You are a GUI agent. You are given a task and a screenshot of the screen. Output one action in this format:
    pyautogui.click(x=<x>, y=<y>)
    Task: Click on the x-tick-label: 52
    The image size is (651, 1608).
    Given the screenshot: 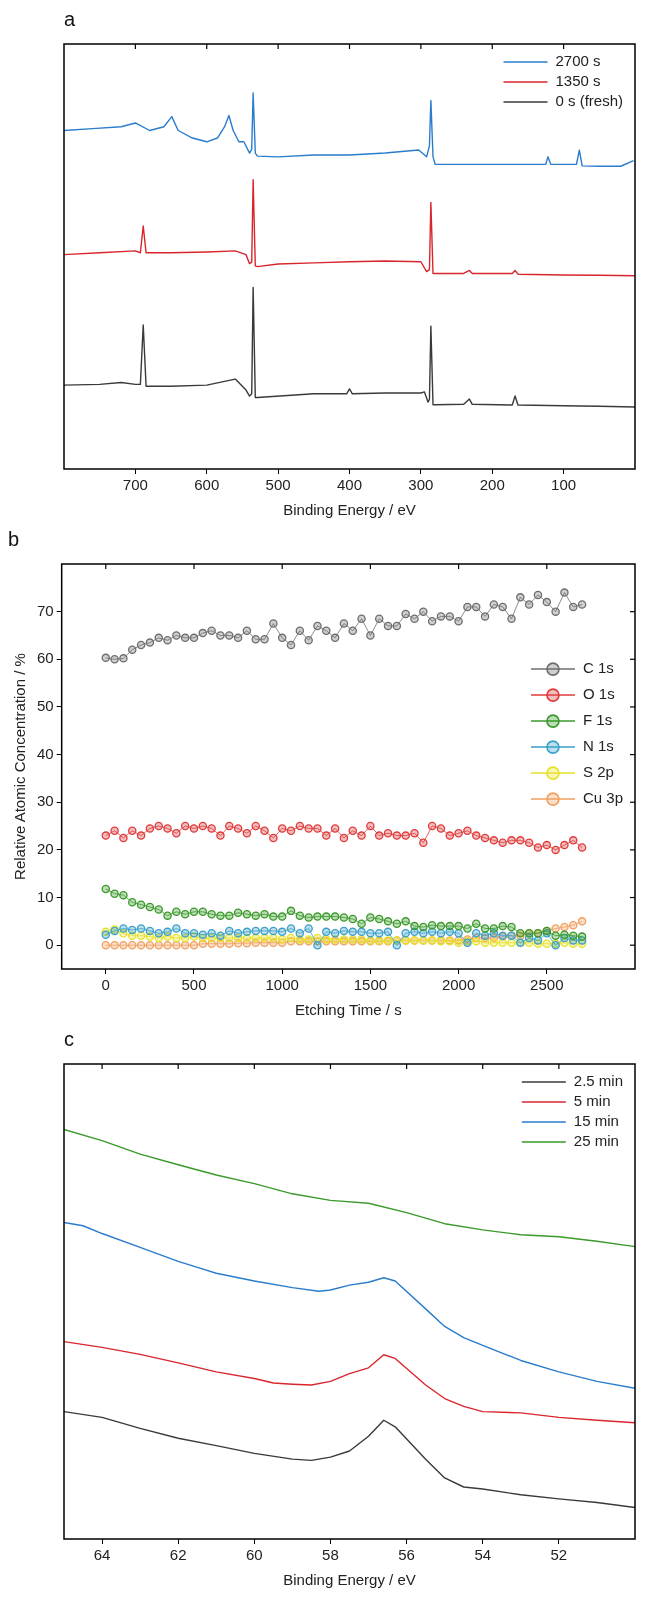 What is the action you would take?
    pyautogui.click(x=559, y=1555)
    